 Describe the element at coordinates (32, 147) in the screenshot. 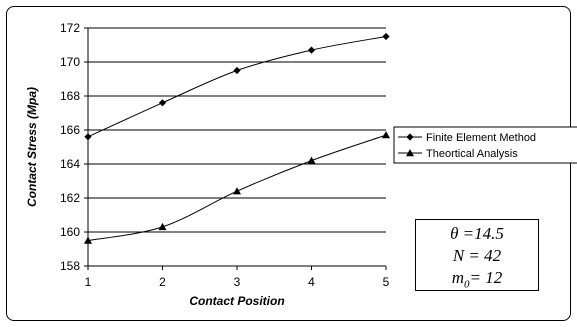

I see `y-axis-title: Contact Stress (Mpa)` at that location.